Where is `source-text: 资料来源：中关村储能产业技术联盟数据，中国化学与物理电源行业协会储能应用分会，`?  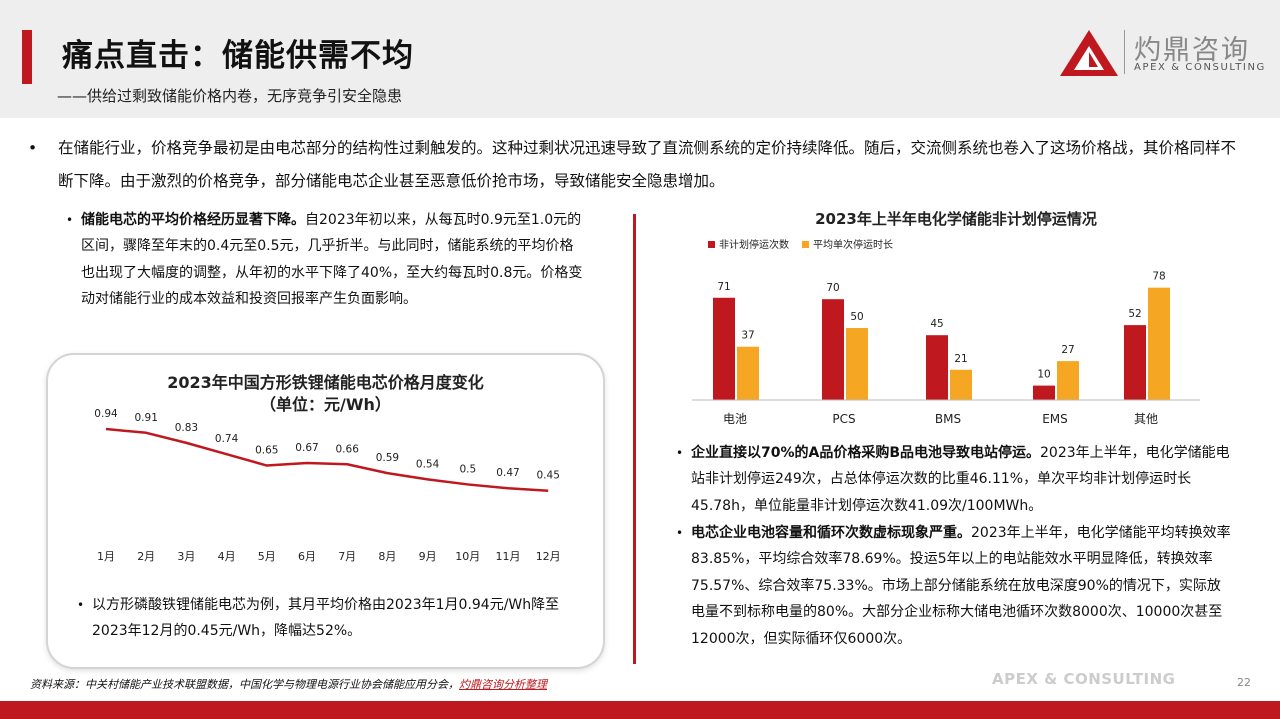
source-text: 资料来源：中关村储能产业技术联盟数据，中国化学与物理电源行业协会储能应用分会， is located at coordinates (244, 684).